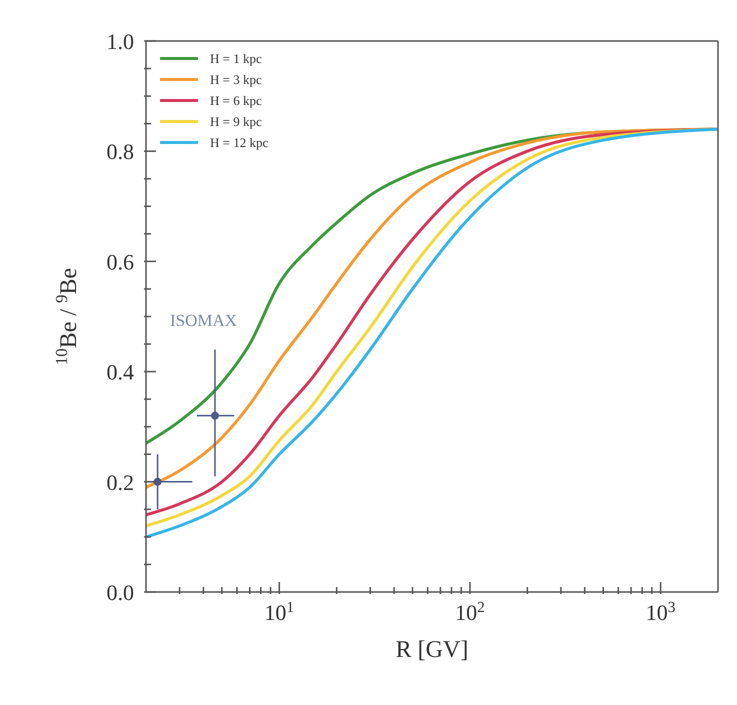  What do you see at coordinates (120, 372) in the screenshot?
I see `y-tick-label: 0.4` at bounding box center [120, 372].